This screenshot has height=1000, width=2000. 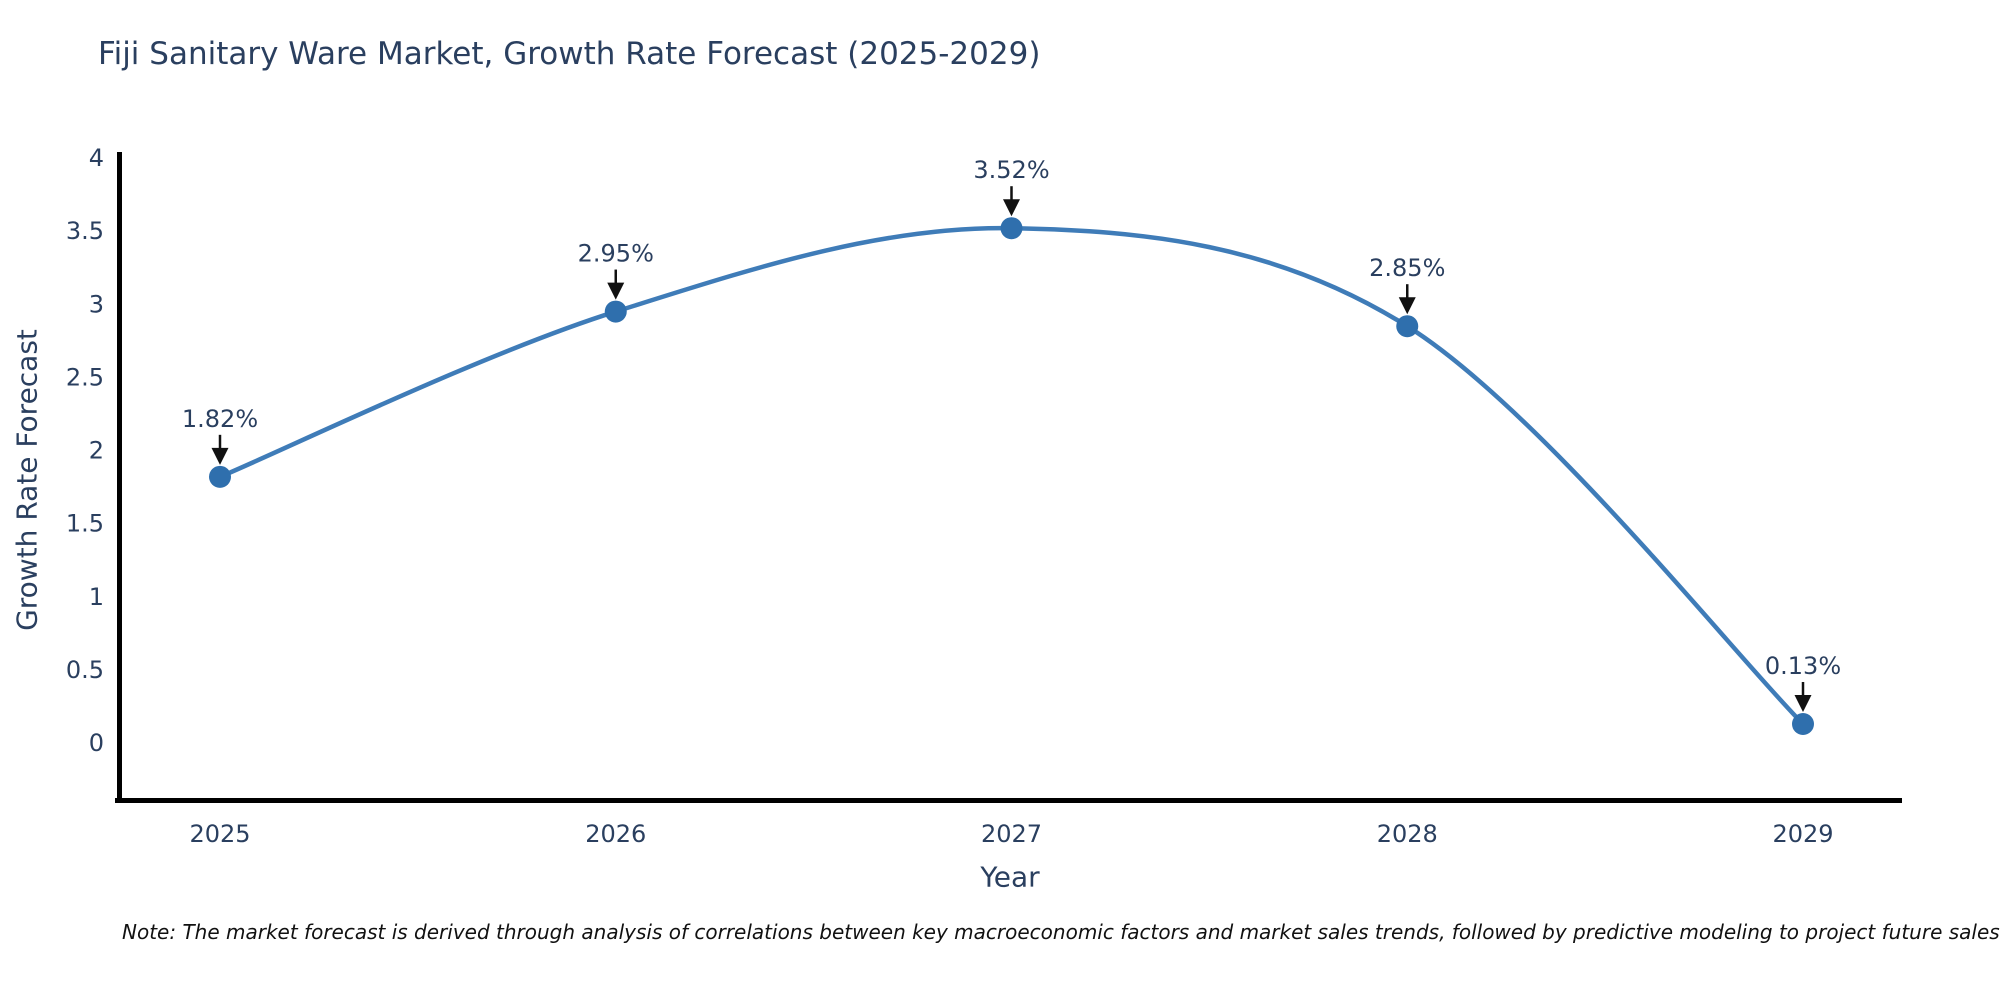 I want to click on x-tick-label: 2026, so click(x=615, y=834).